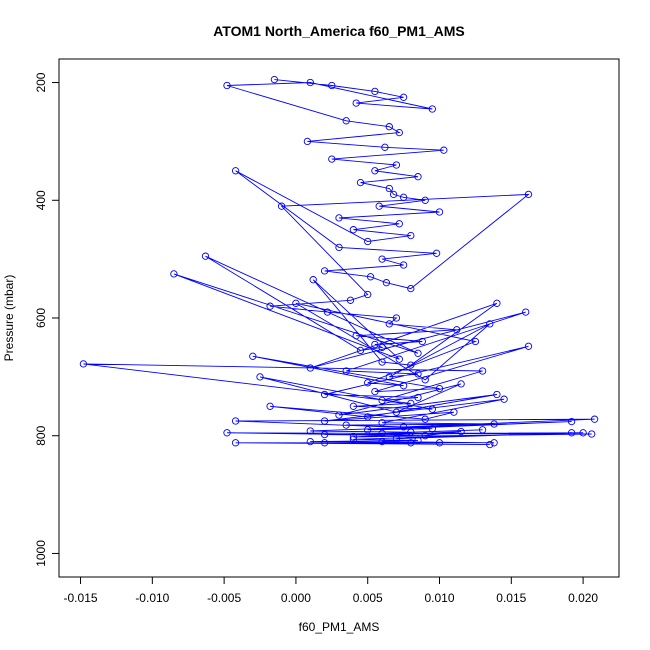 The height and width of the screenshot is (650, 650). I want to click on y-tick-label: 800, so click(41, 435).